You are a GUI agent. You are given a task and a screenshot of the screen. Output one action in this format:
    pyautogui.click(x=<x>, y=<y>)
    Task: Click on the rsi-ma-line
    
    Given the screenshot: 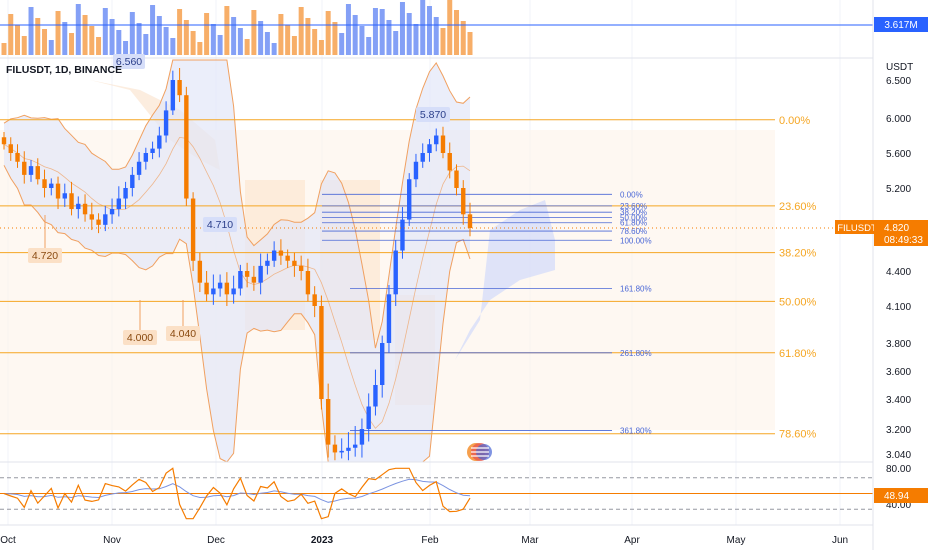 What is the action you would take?
    pyautogui.click(x=237, y=490)
    